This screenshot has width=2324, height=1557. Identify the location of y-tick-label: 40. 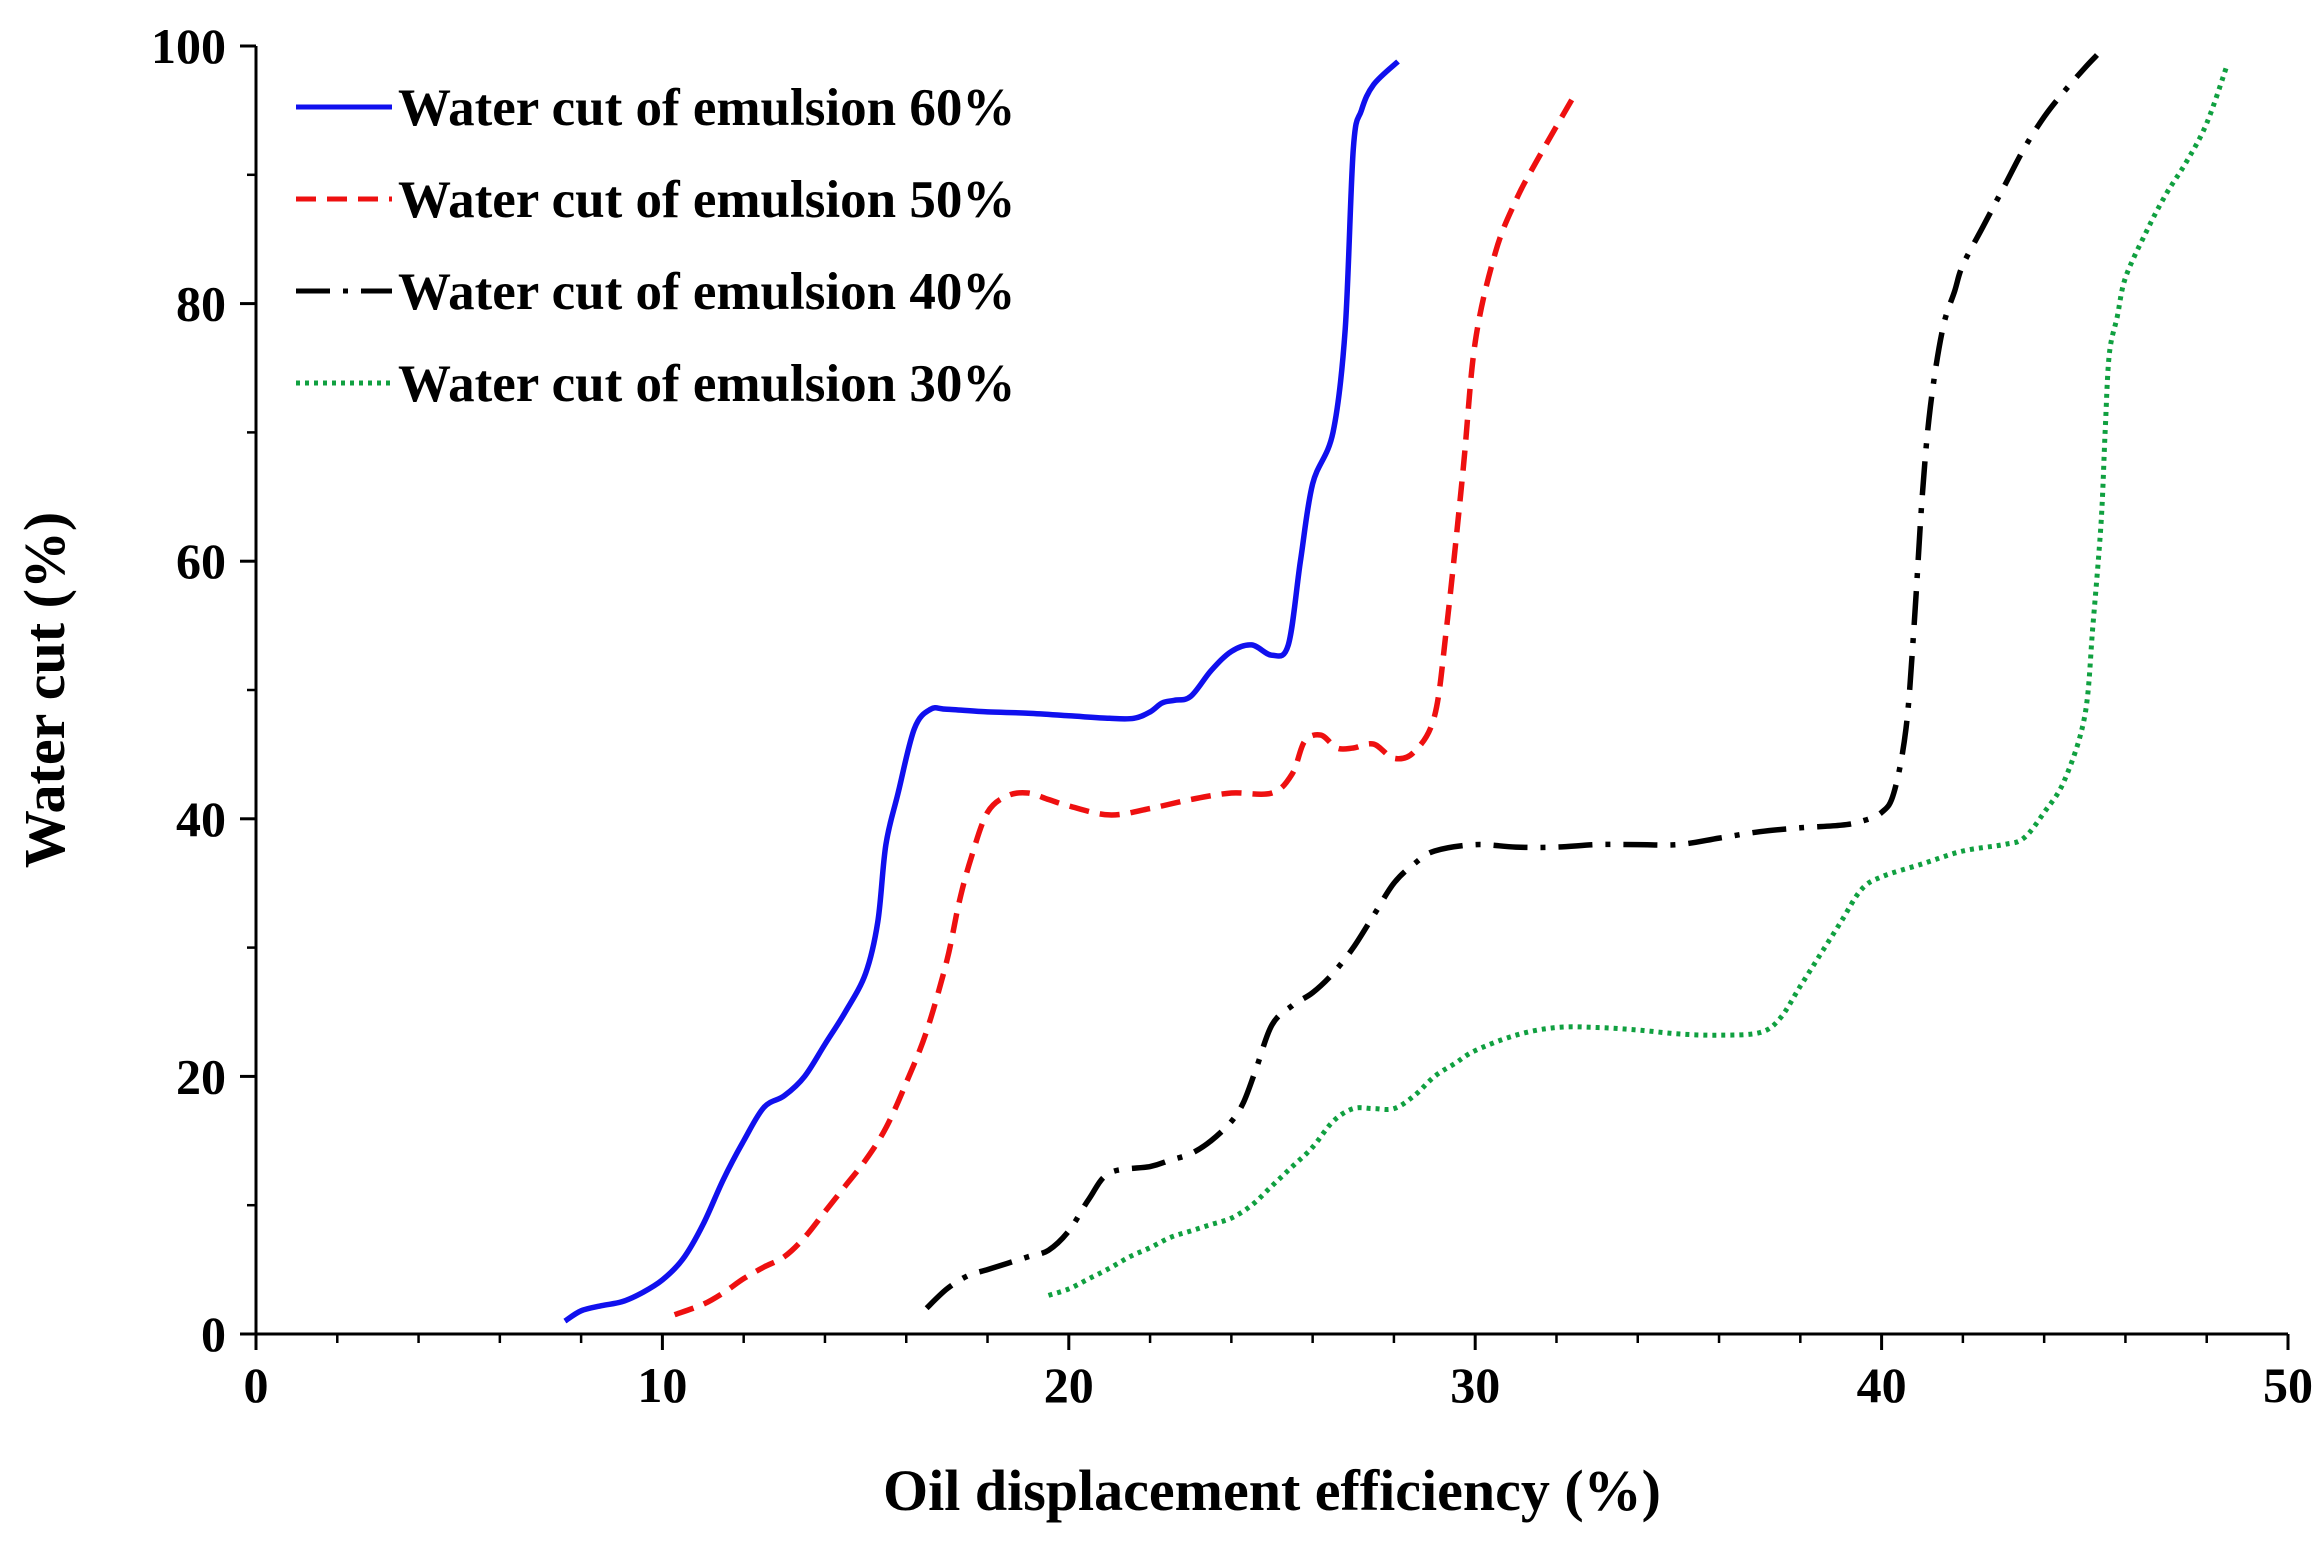
(201, 819).